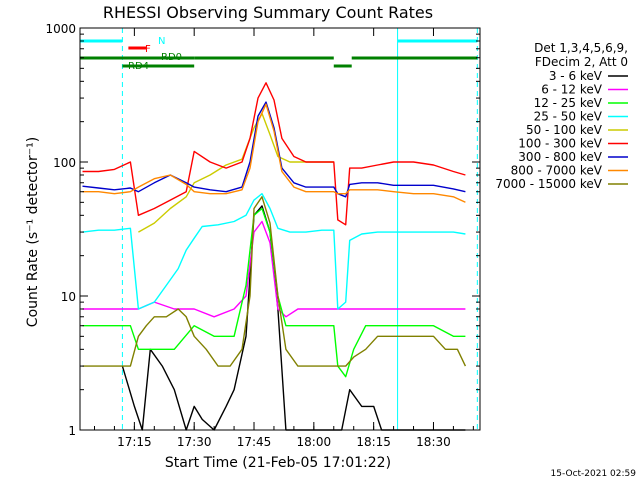 The height and width of the screenshot is (480, 640). What do you see at coordinates (33, 232) in the screenshot?
I see `y-axis-label: Count Rate (s⁻¹ detector⁻¹)` at bounding box center [33, 232].